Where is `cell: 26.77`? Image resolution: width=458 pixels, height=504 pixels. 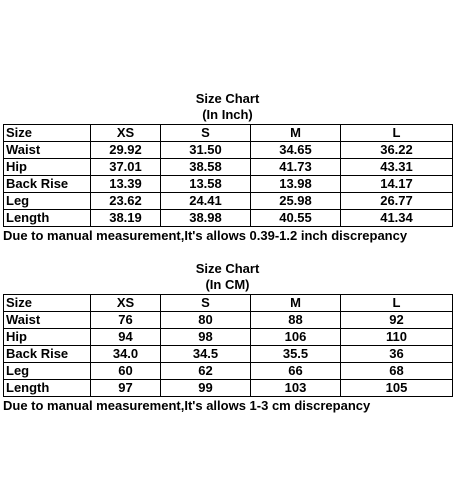
cell: 26.77 is located at coordinates (396, 201).